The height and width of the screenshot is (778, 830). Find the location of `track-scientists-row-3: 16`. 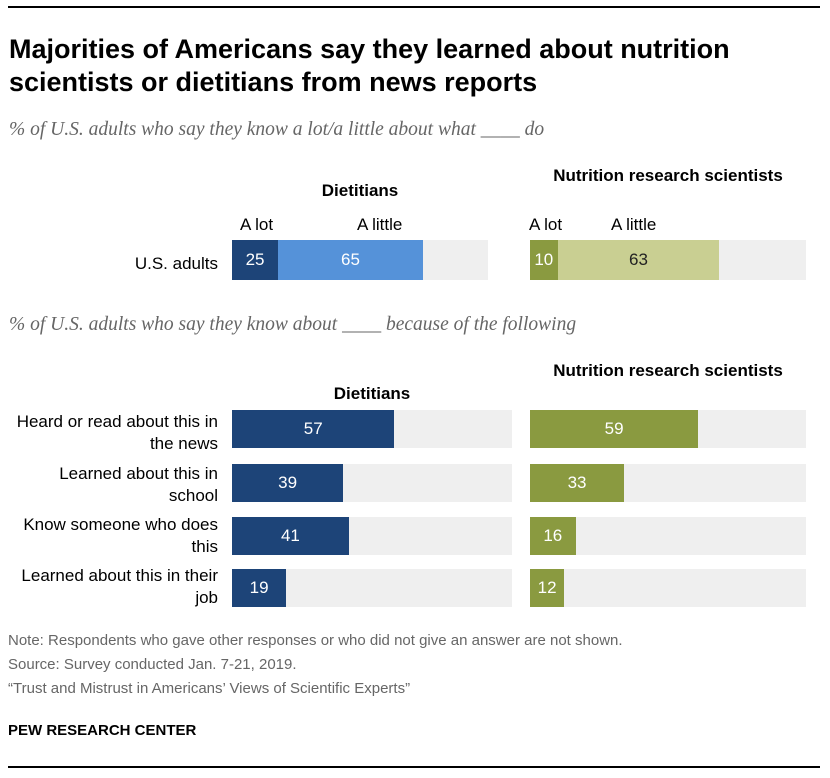

track-scientists-row-3: 16 is located at coordinates (668, 536).